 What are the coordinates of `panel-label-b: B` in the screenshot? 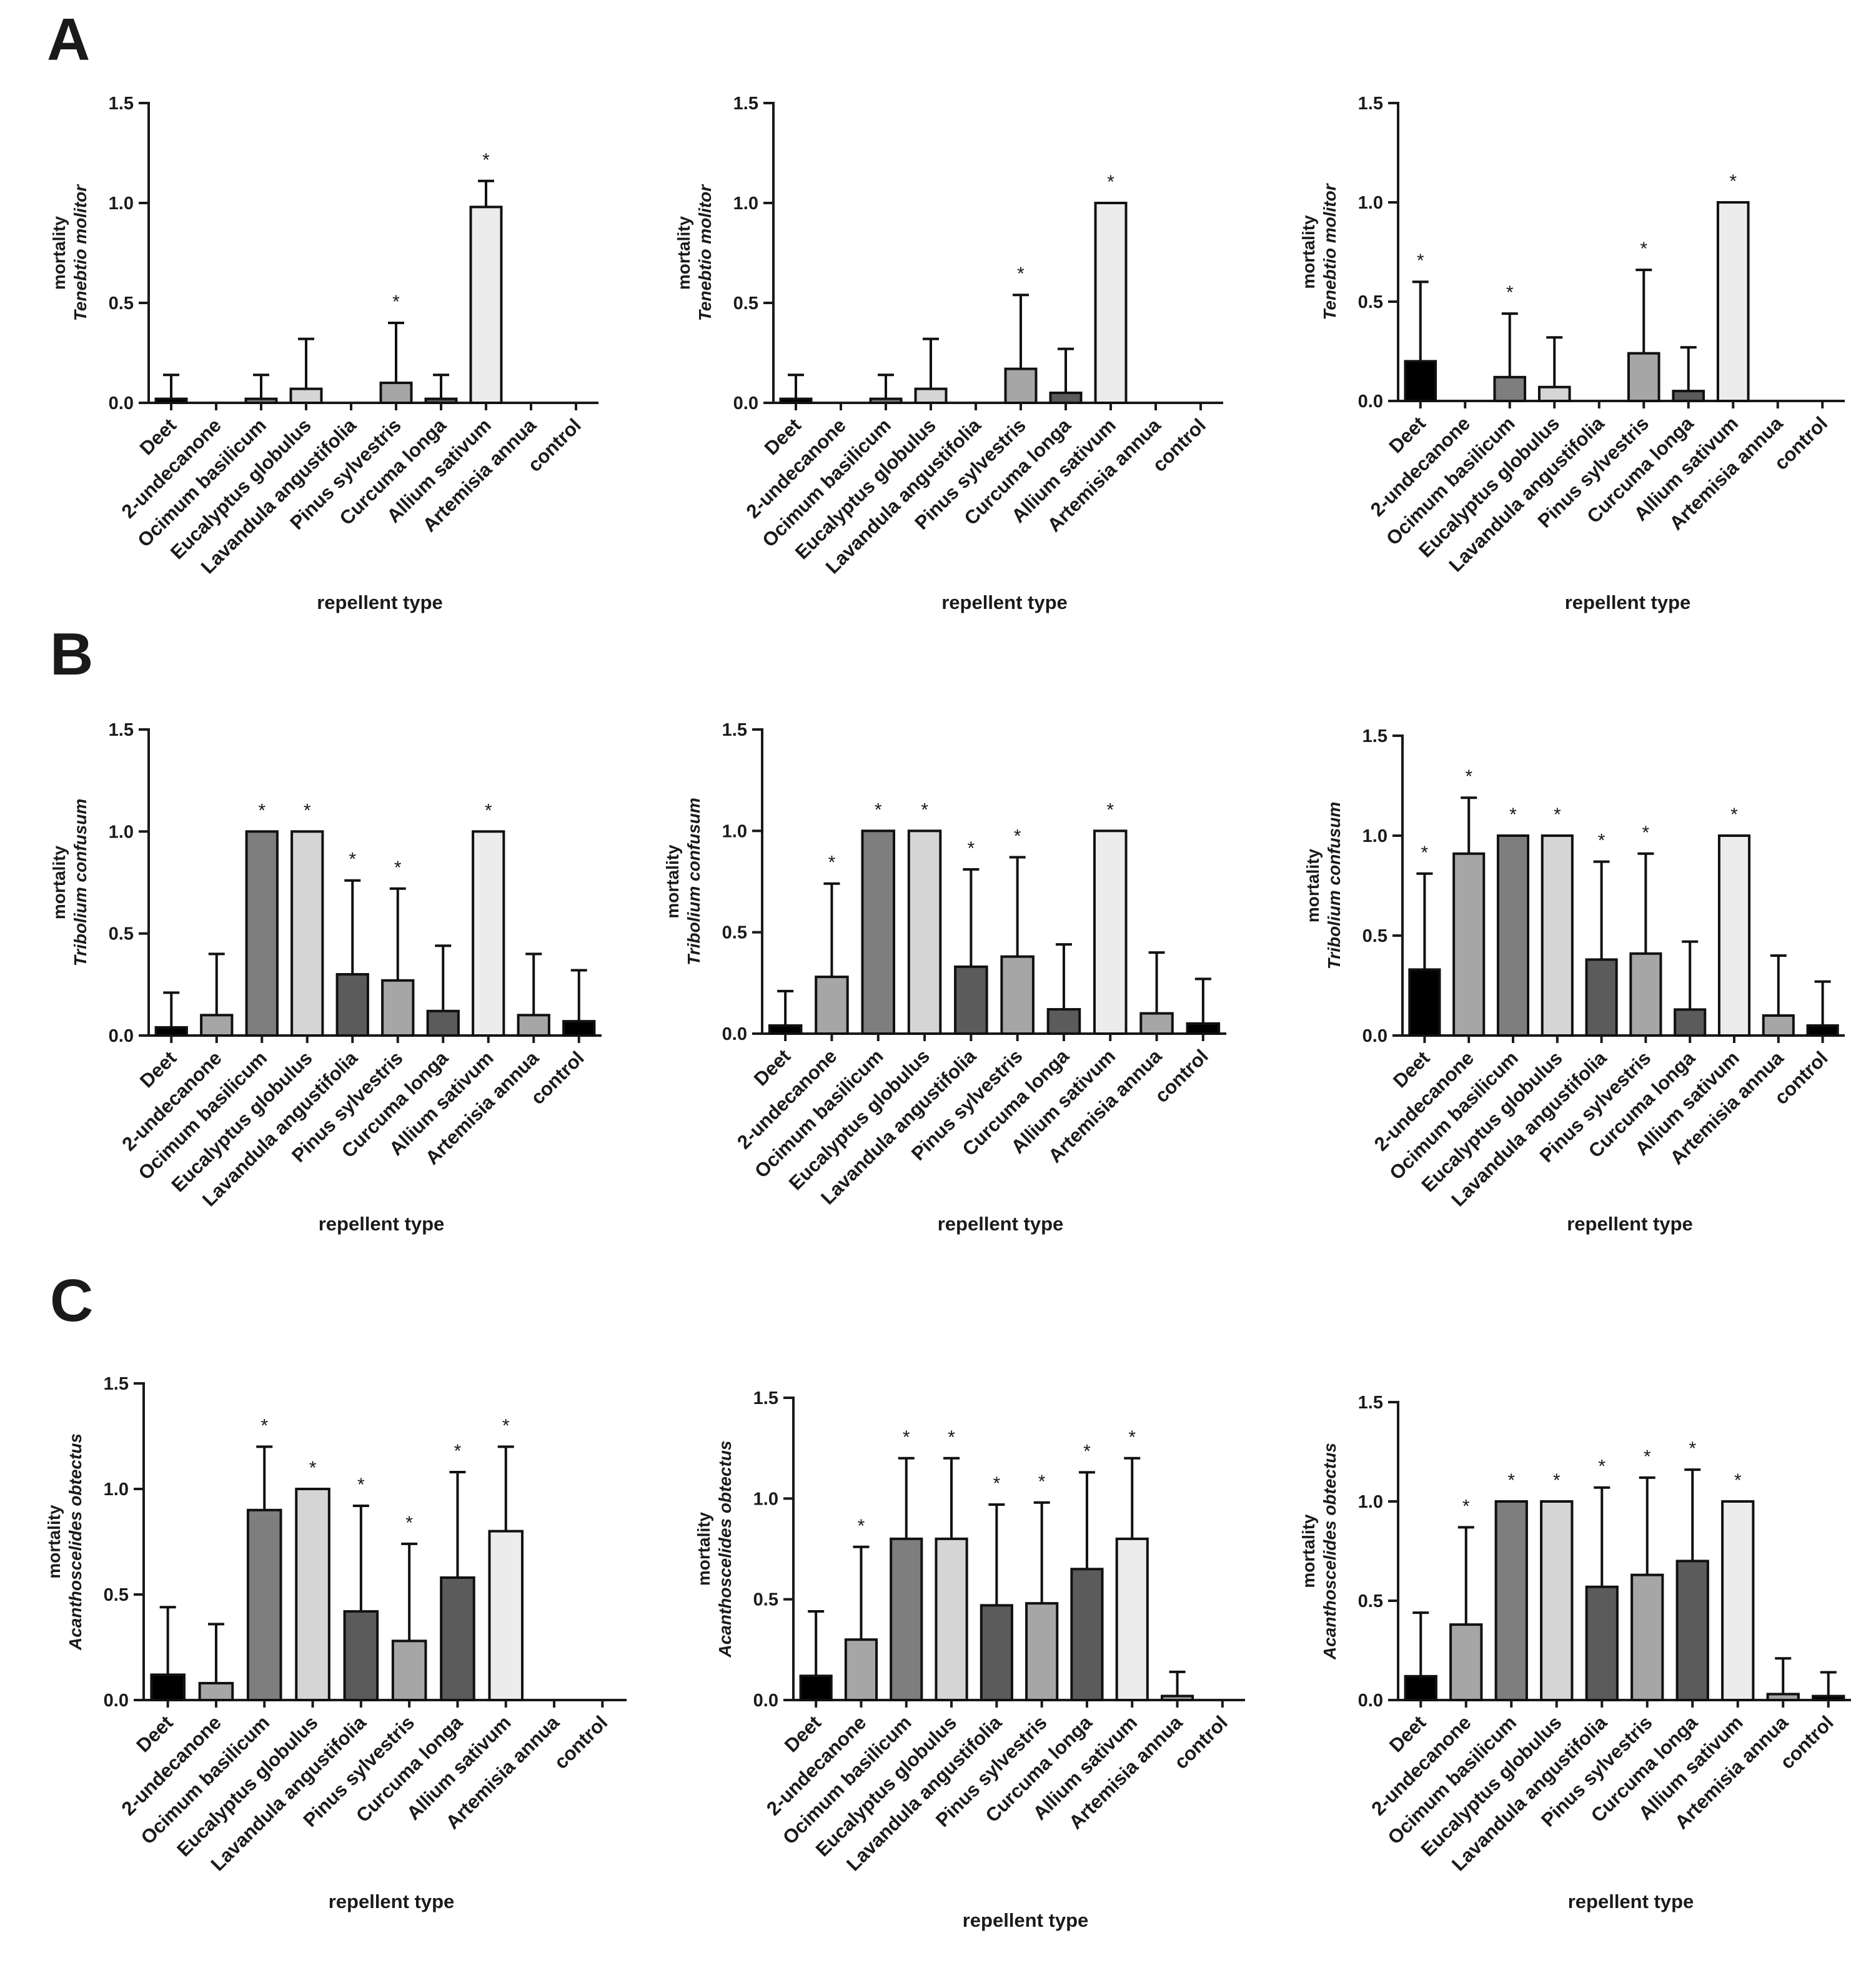 It's located at (71, 654).